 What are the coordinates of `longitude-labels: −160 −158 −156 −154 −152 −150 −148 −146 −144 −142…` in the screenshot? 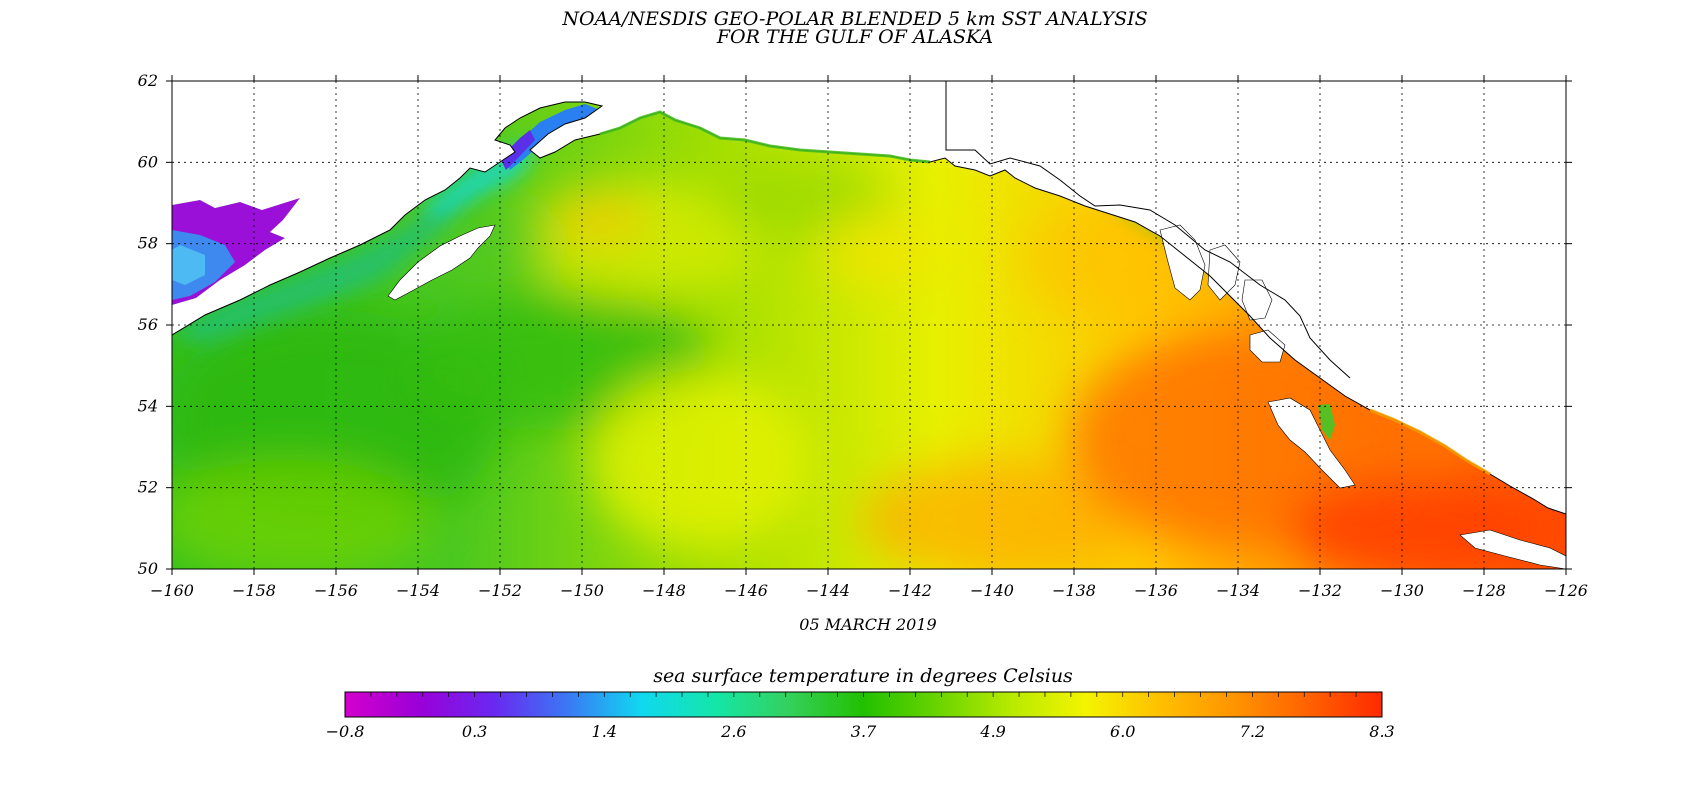 It's located at (869, 590).